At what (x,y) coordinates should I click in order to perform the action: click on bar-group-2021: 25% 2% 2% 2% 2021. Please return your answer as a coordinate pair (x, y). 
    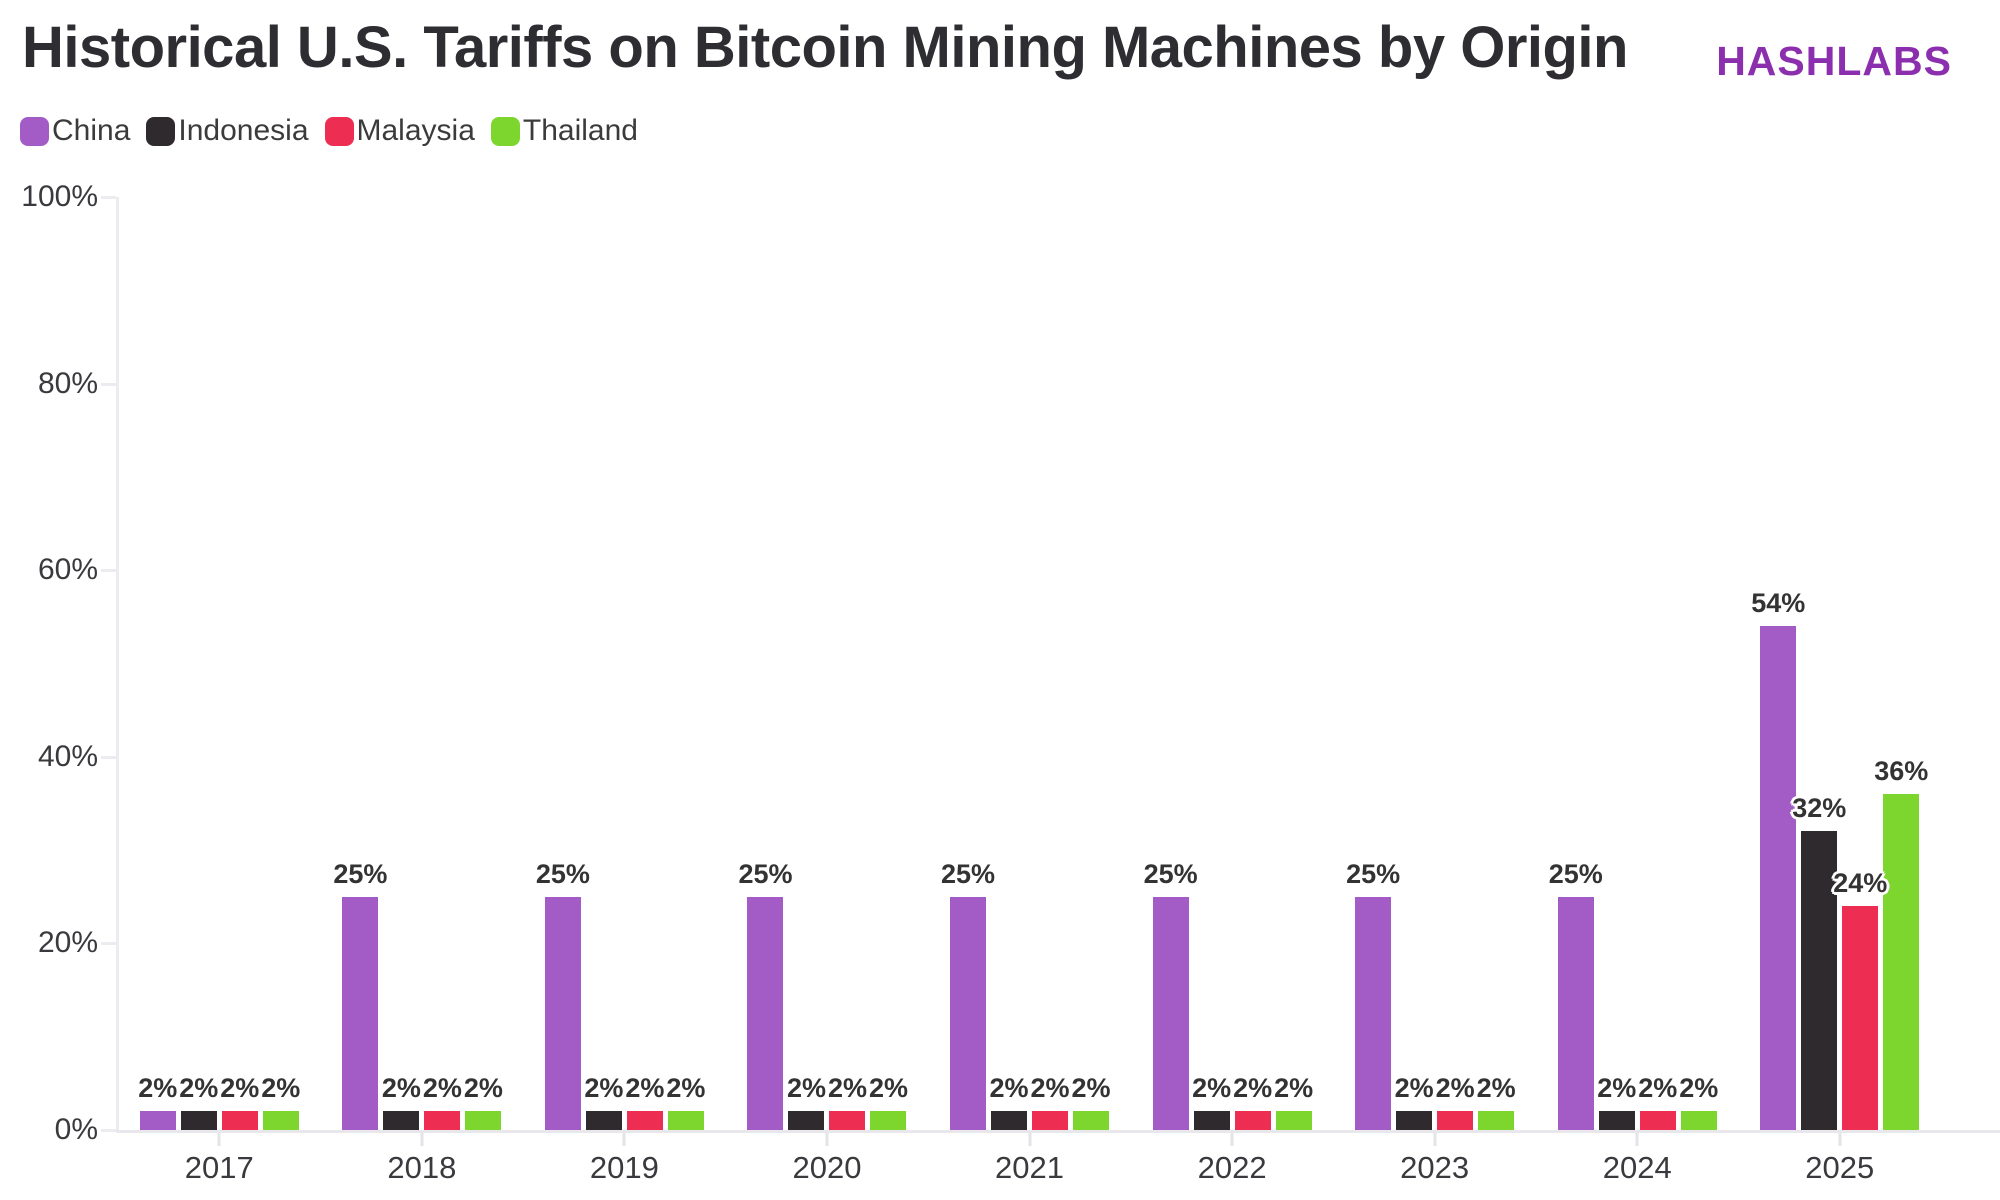
    Looking at the image, I should click on (1029, 691).